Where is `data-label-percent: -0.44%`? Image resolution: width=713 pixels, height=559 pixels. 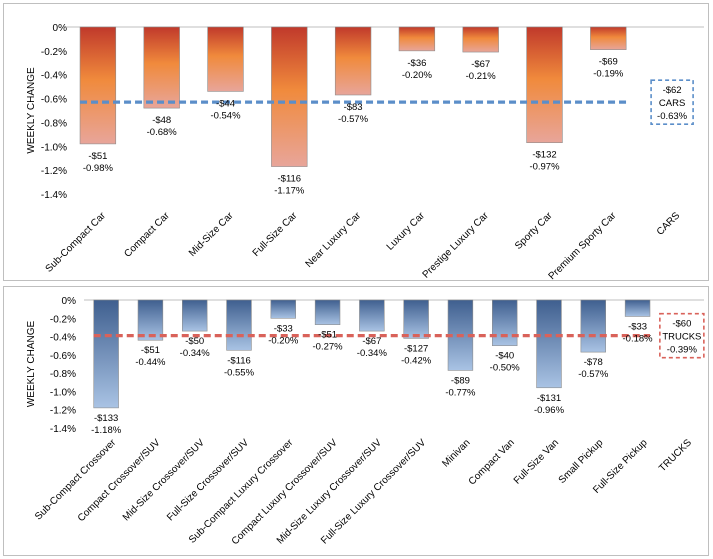 data-label-percent: -0.44% is located at coordinates (150, 362).